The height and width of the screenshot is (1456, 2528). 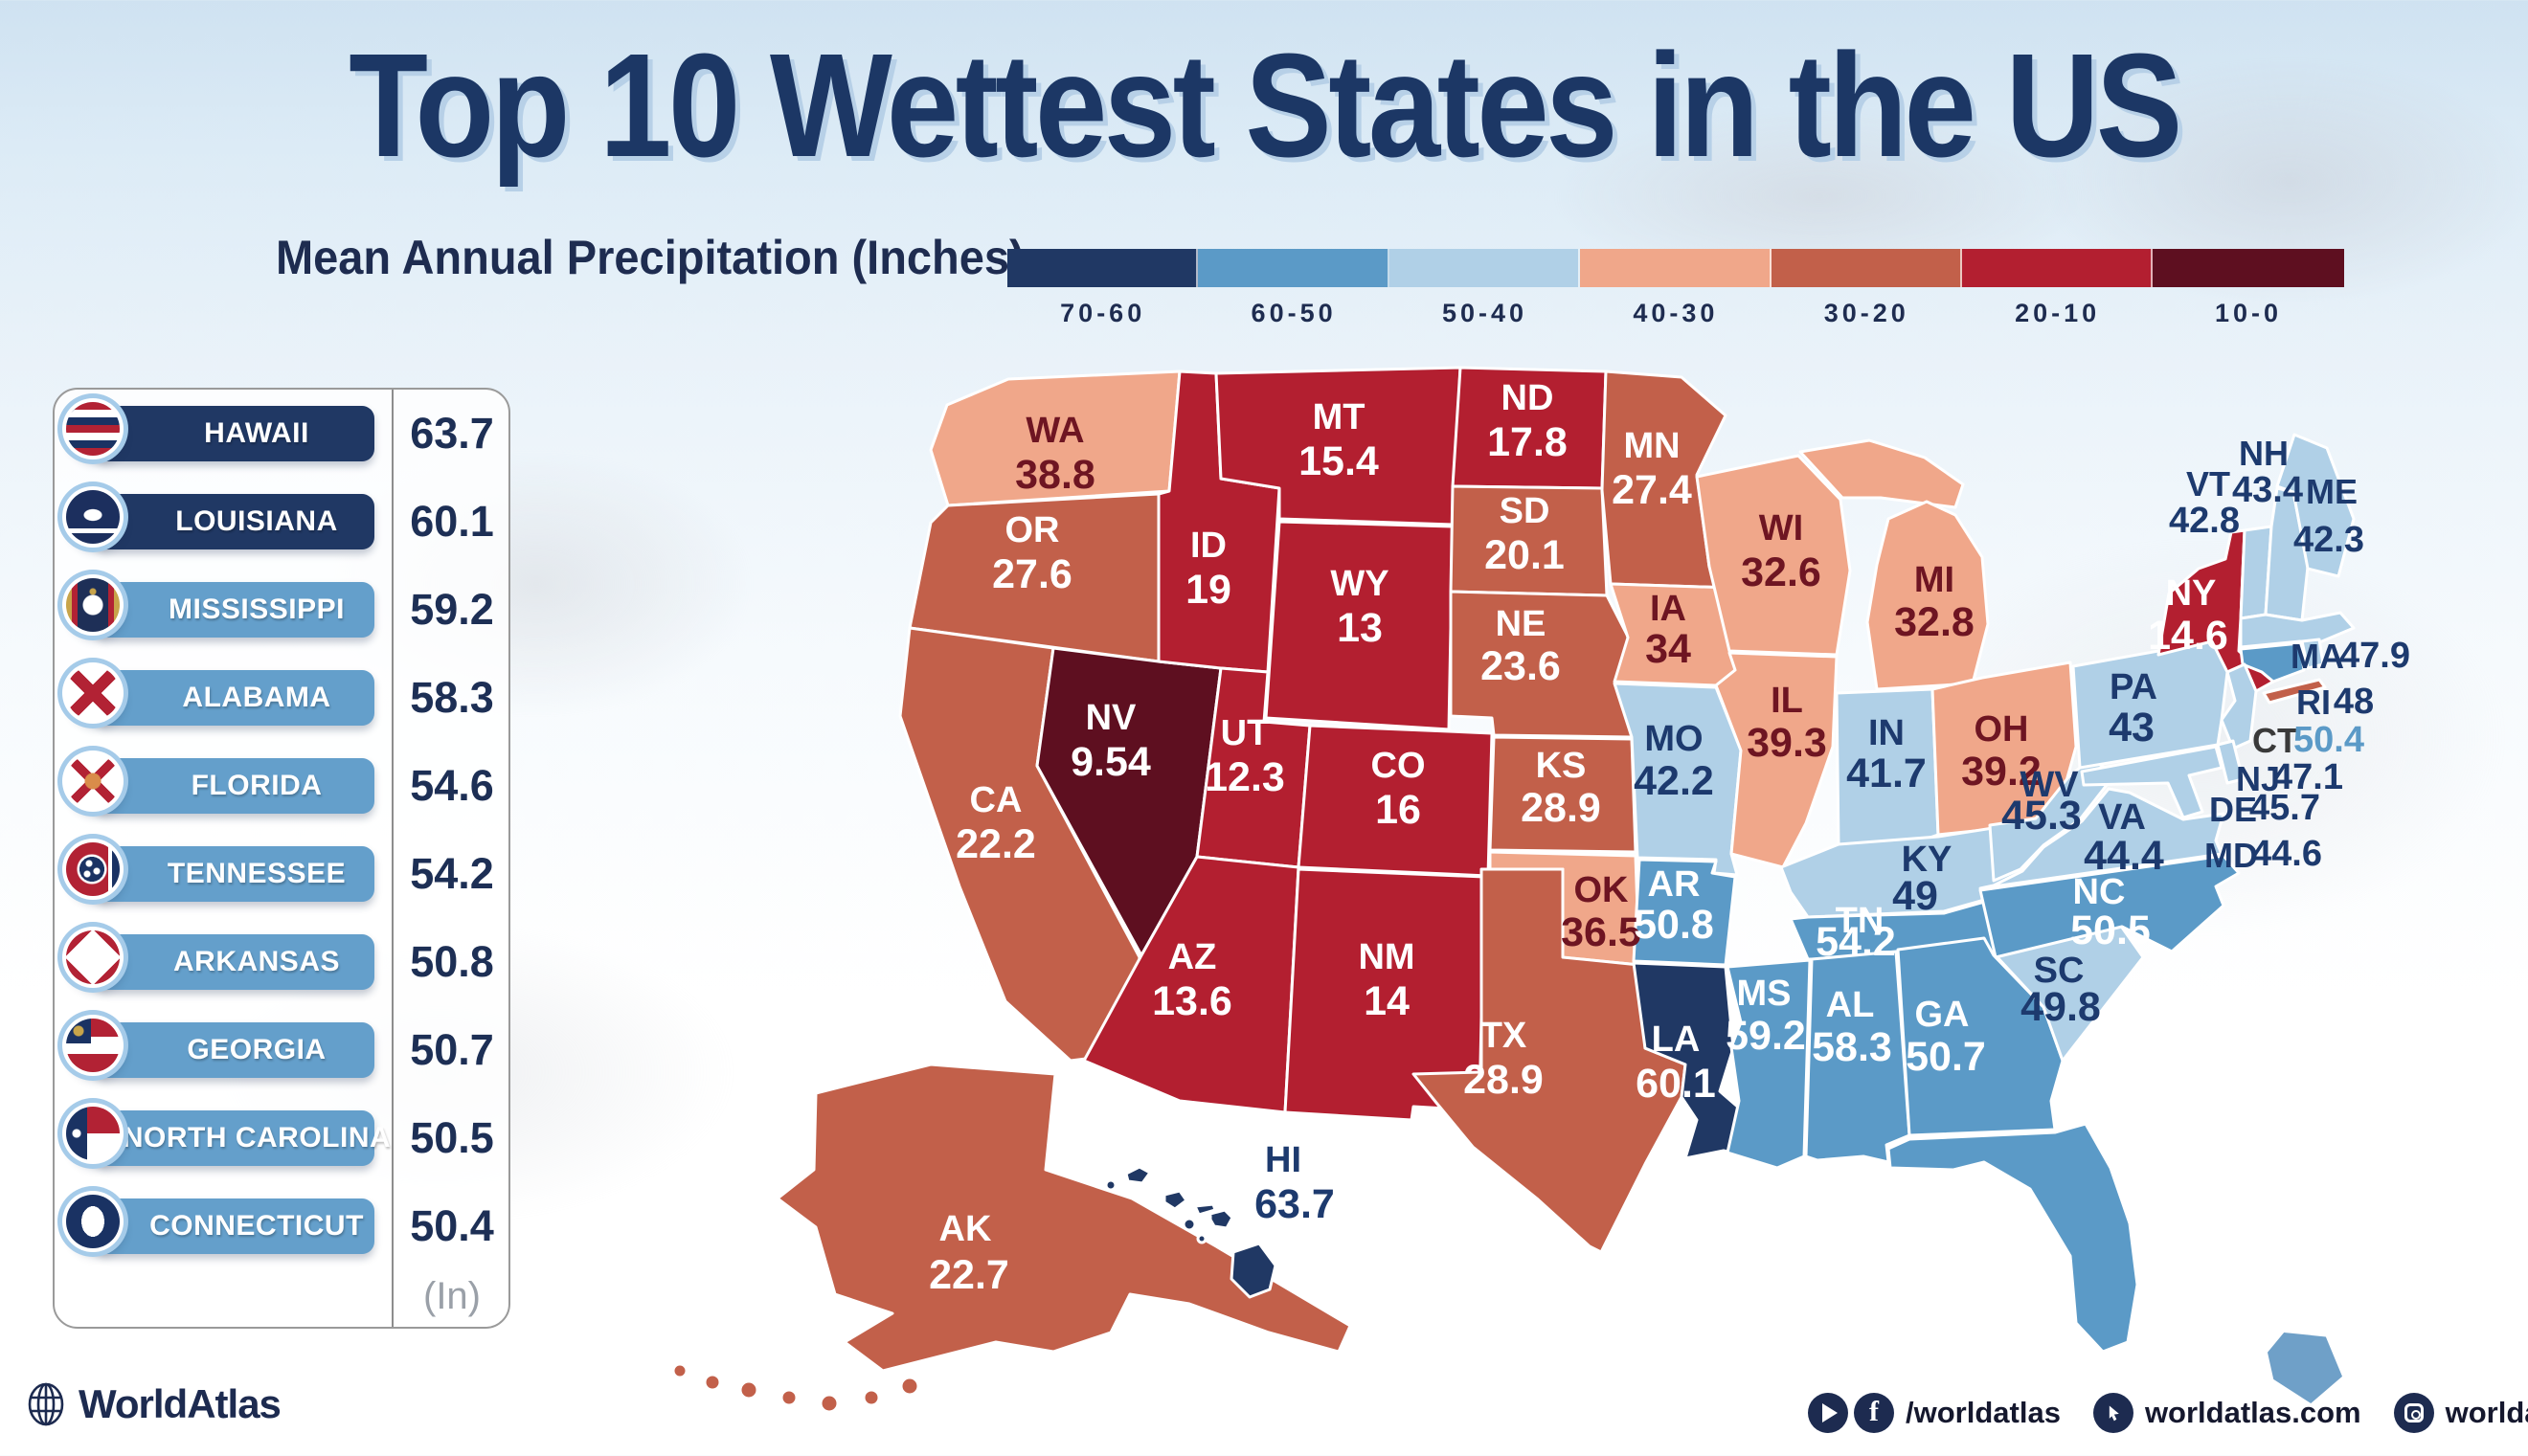 I want to click on state-name: GEORGIA, so click(x=257, y=1050).